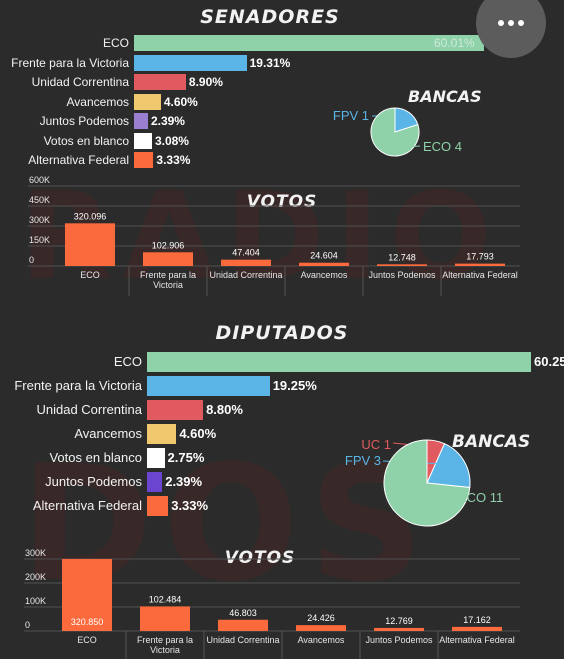 This screenshot has height=659, width=564. Describe the element at coordinates (282, 333) in the screenshot. I see `diputados-title: DIPUTADOS` at that location.